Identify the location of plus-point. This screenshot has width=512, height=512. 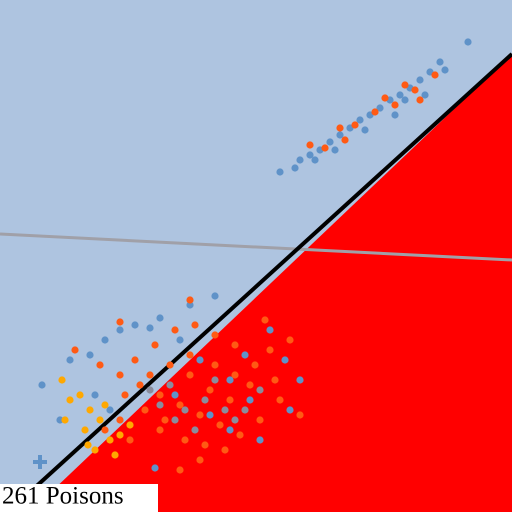
(40, 462).